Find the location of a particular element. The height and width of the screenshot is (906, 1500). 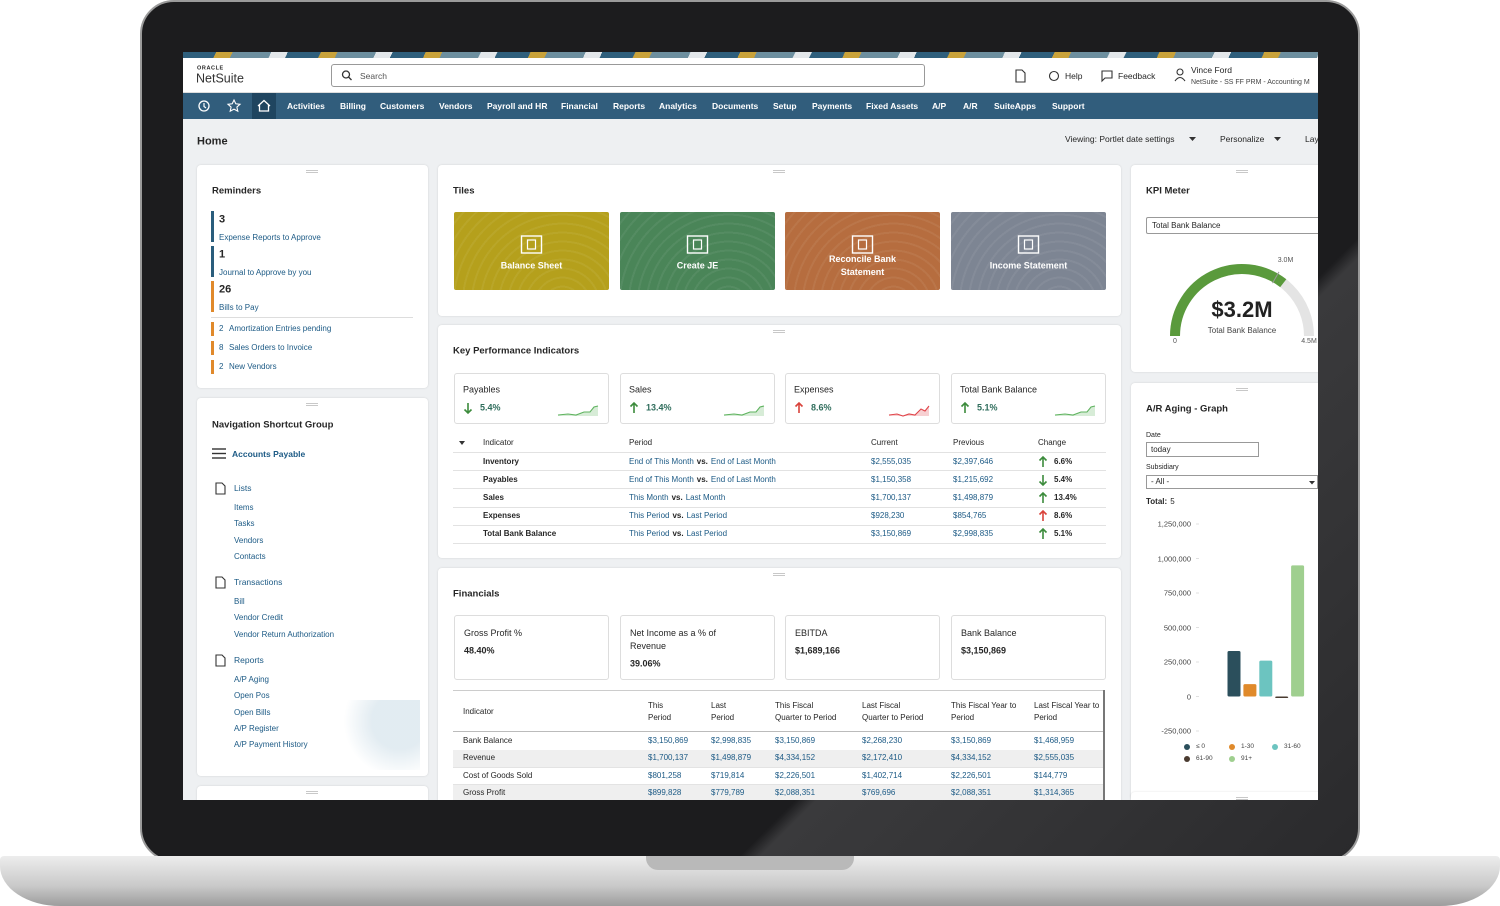

date-input is located at coordinates (1202, 449).